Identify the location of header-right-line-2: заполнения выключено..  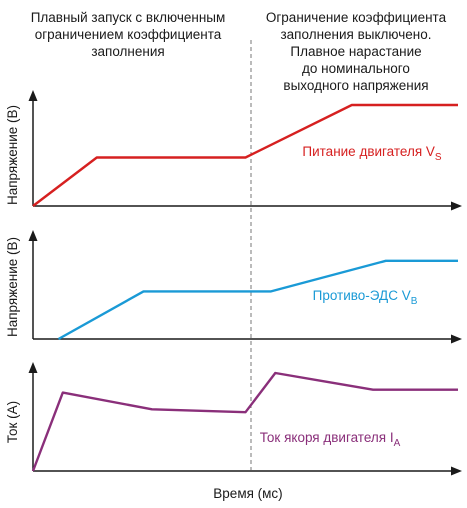
(355, 34).